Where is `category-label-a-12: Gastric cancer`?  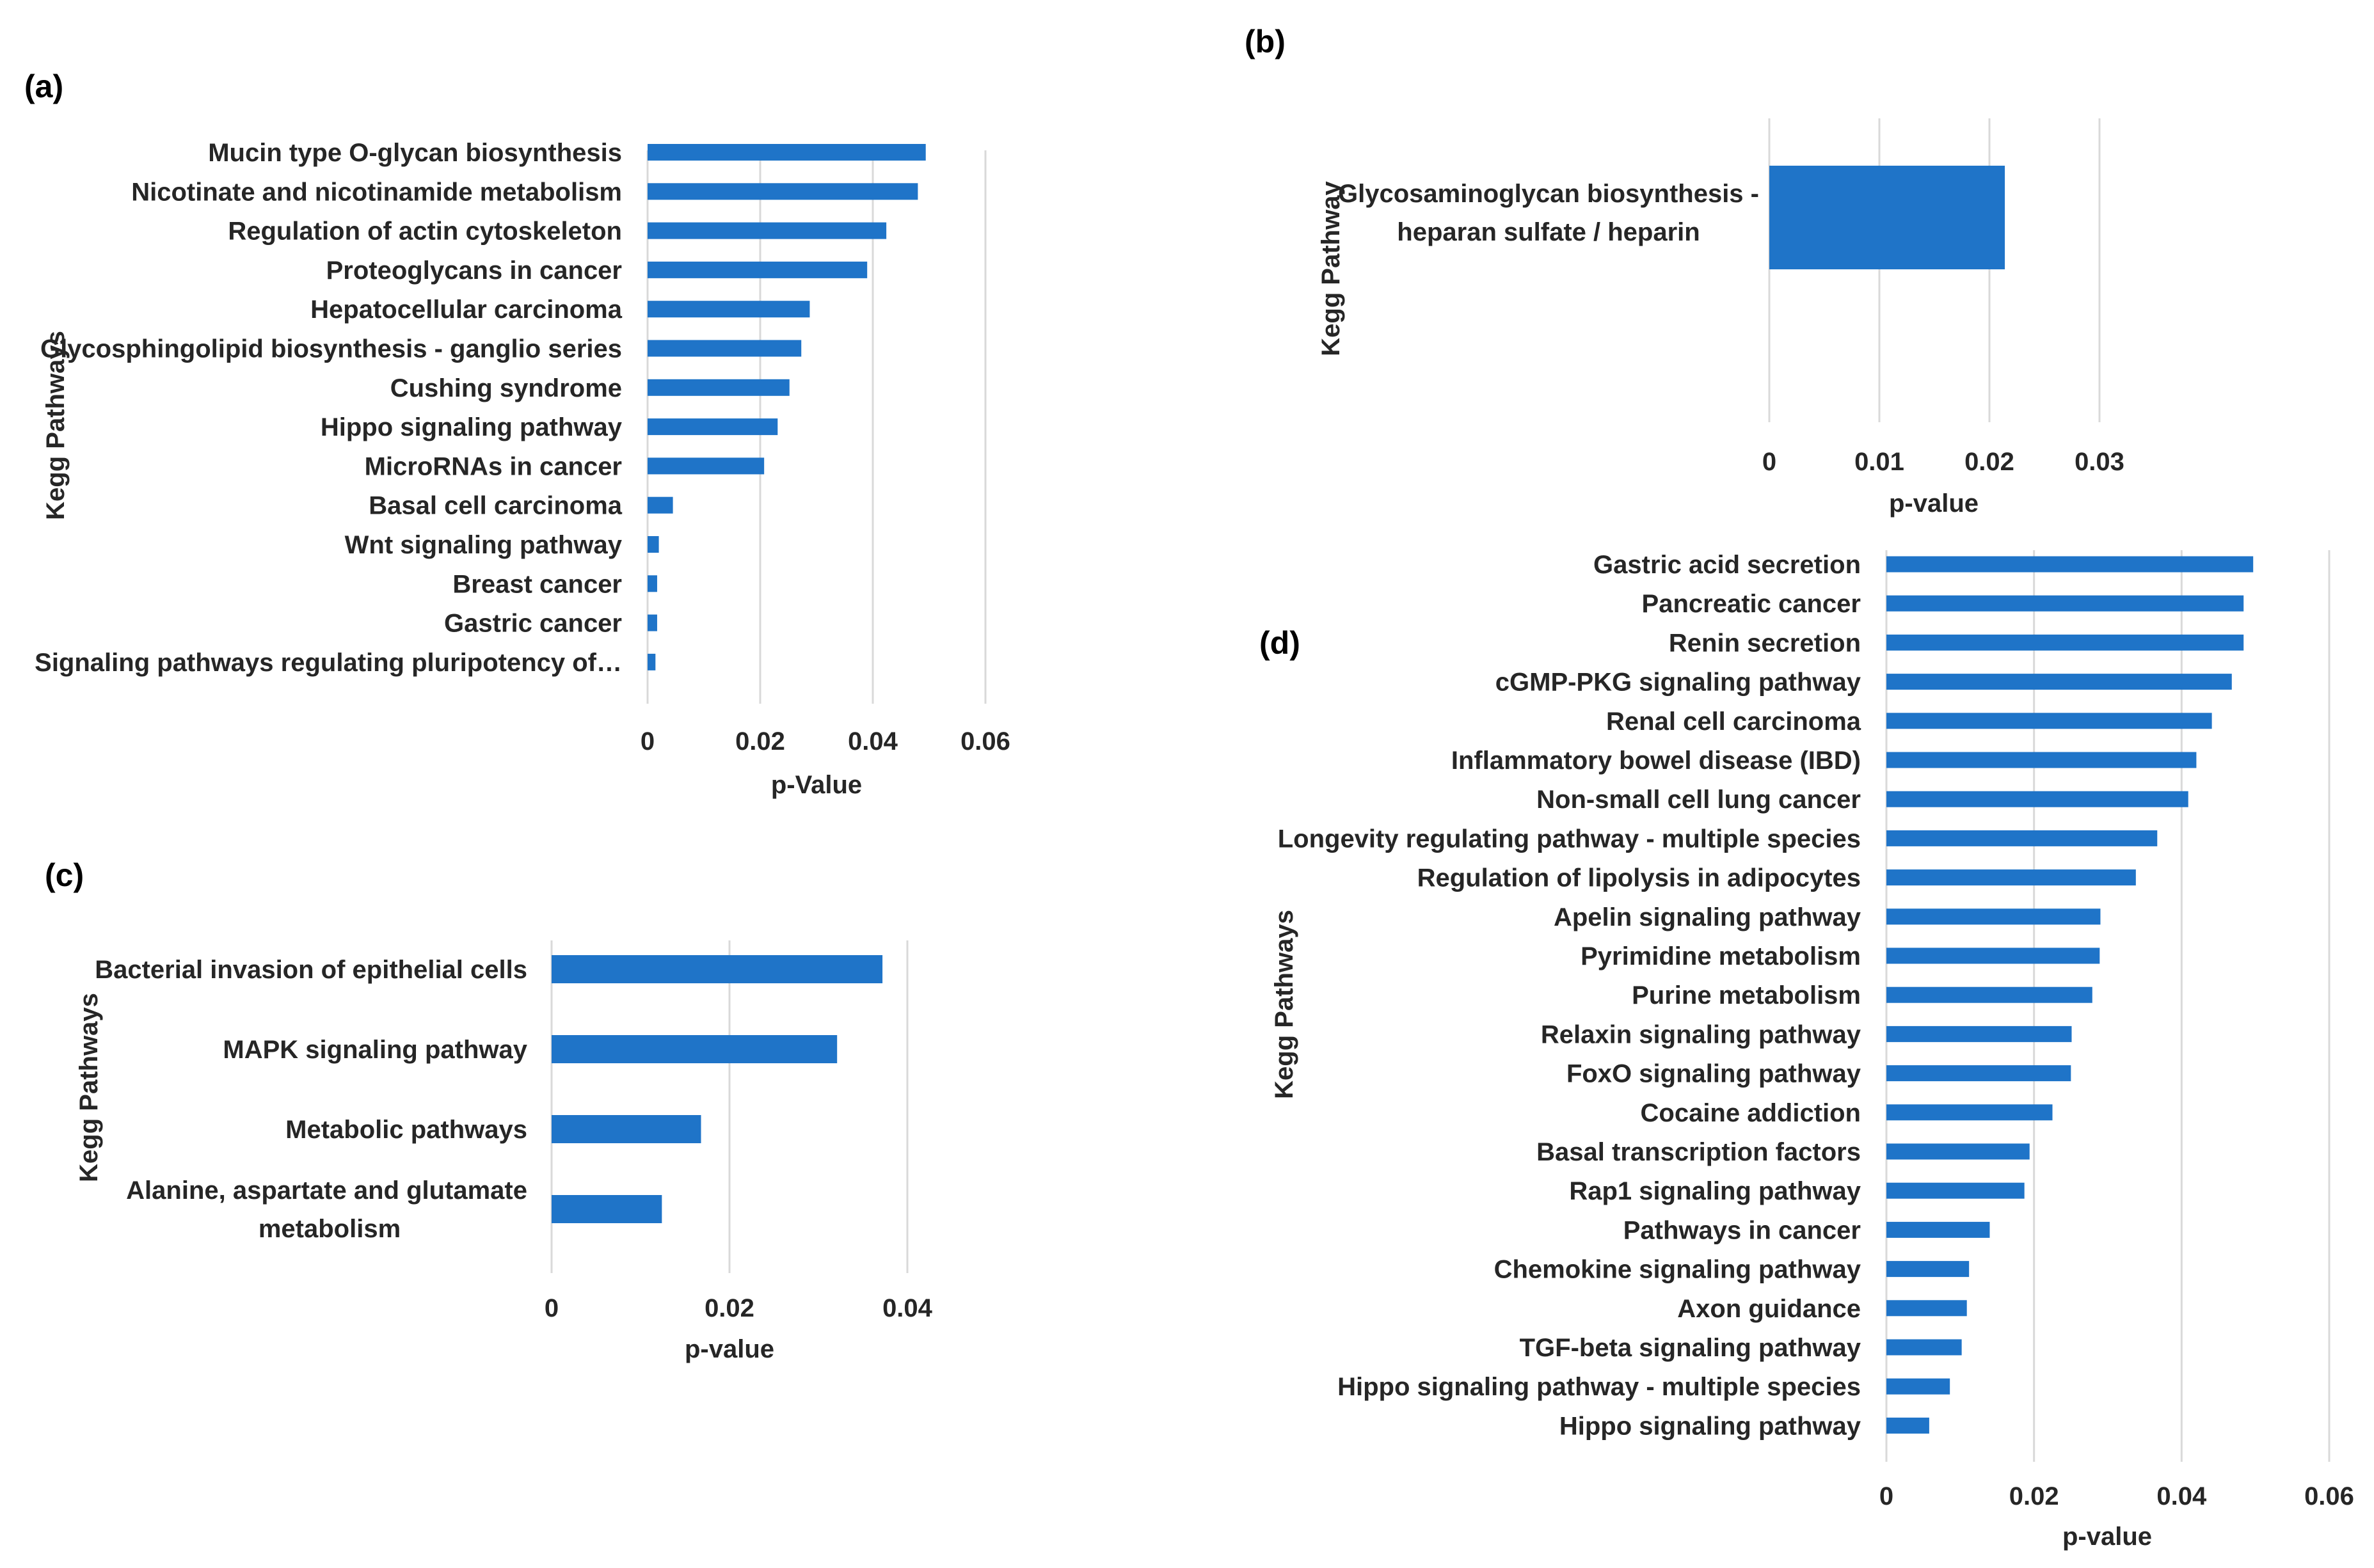 category-label-a-12: Gastric cancer is located at coordinates (533, 624).